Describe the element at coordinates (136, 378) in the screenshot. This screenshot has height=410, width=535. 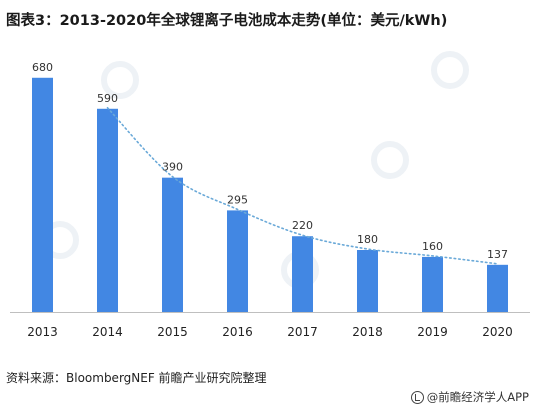
I see `source-note: 资料来源：BloombergNEF 前瞻产业研究院整理` at that location.